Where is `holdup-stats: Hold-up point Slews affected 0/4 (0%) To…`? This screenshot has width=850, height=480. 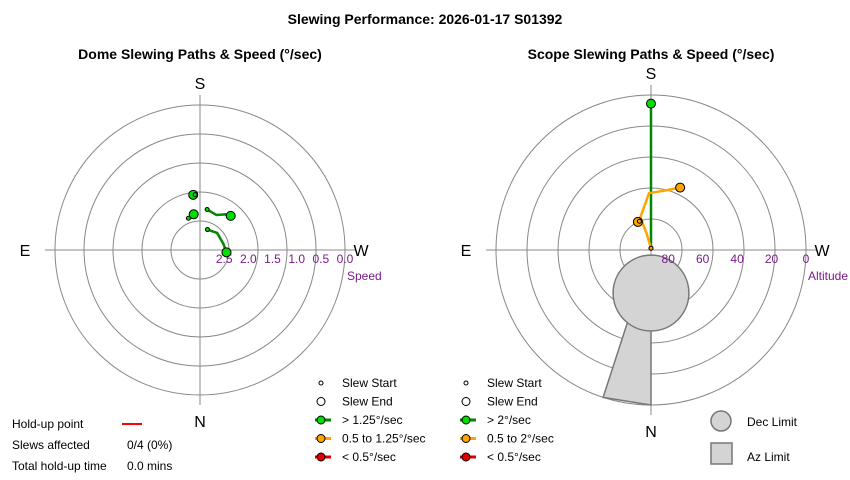 holdup-stats: Hold-up point Slews affected 0/4 (0%) To… is located at coordinates (92, 445).